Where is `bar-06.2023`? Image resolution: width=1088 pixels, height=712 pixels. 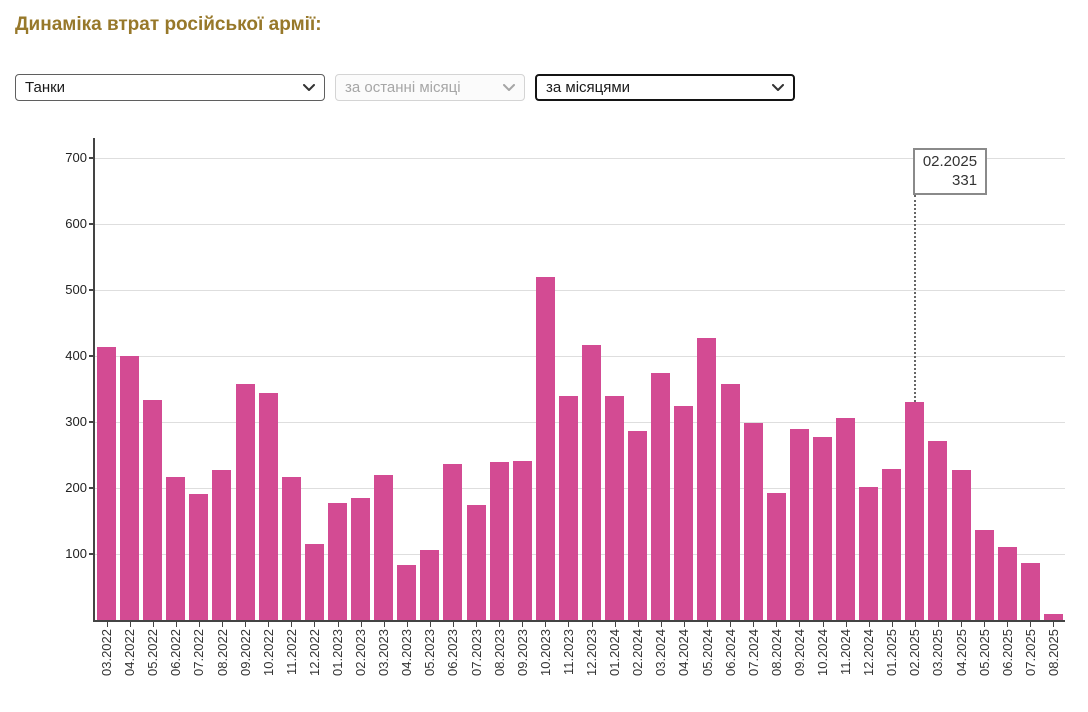
bar-06.2023 is located at coordinates (453, 542).